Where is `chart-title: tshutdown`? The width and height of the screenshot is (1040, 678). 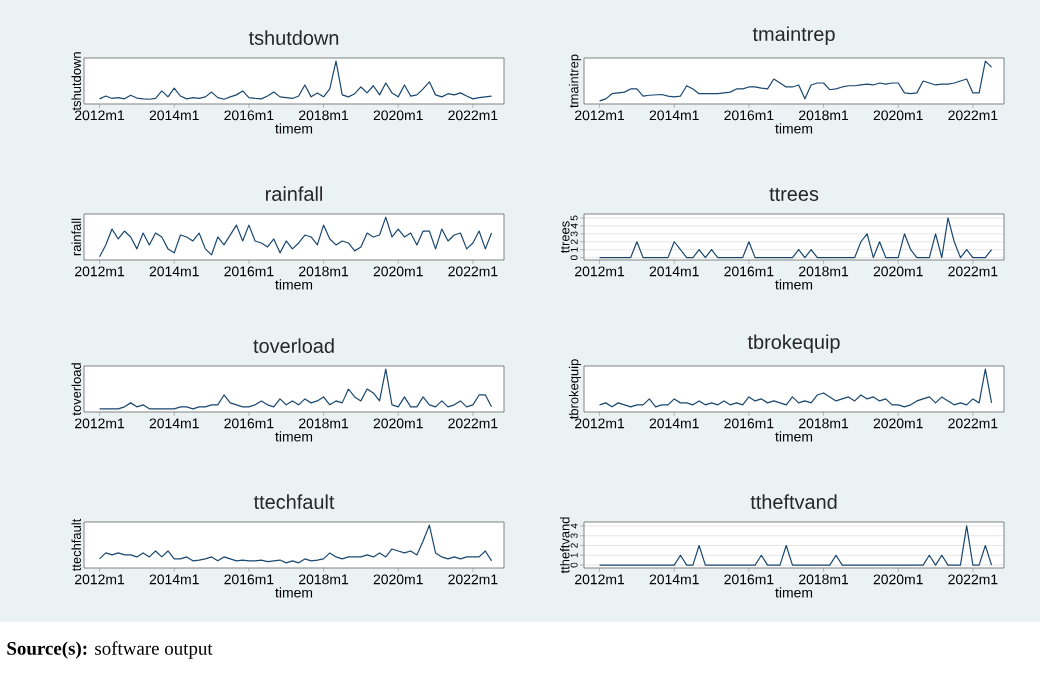 chart-title: tshutdown is located at coordinates (293, 37).